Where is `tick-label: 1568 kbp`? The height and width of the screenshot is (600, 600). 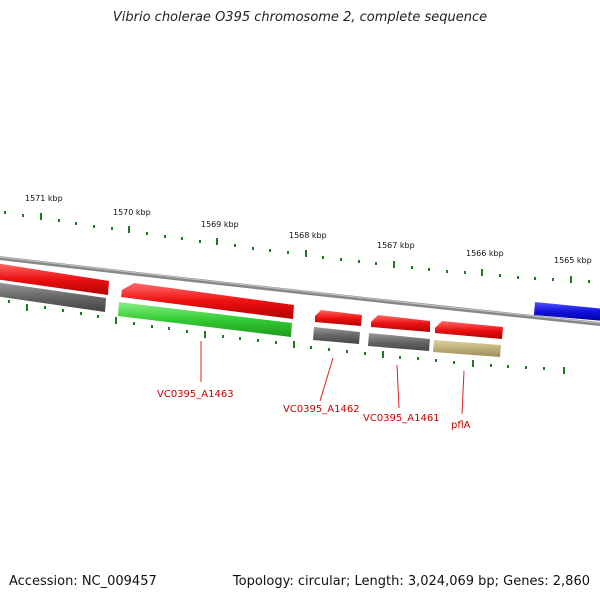
tick-label: 1568 kbp is located at coordinates (308, 235).